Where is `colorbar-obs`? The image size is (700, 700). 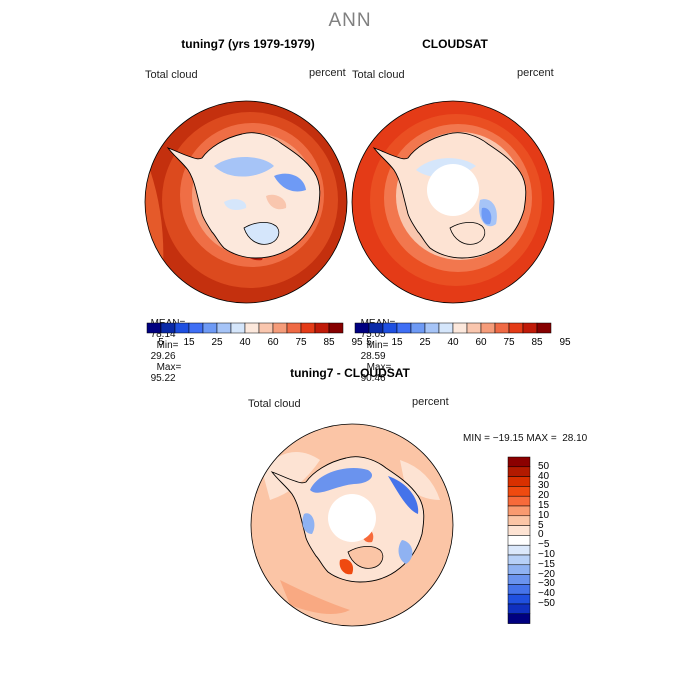
colorbar-obs is located at coordinates (453, 328).